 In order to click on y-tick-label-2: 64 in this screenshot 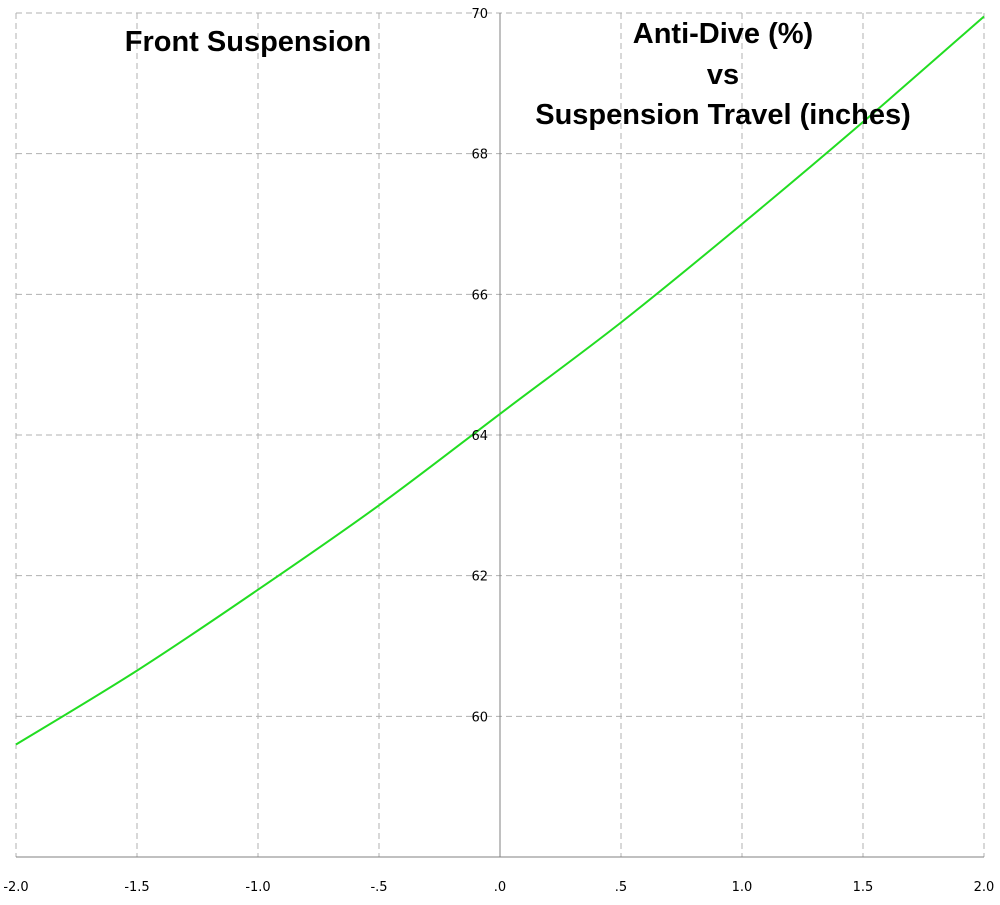, I will do `click(479, 436)`.